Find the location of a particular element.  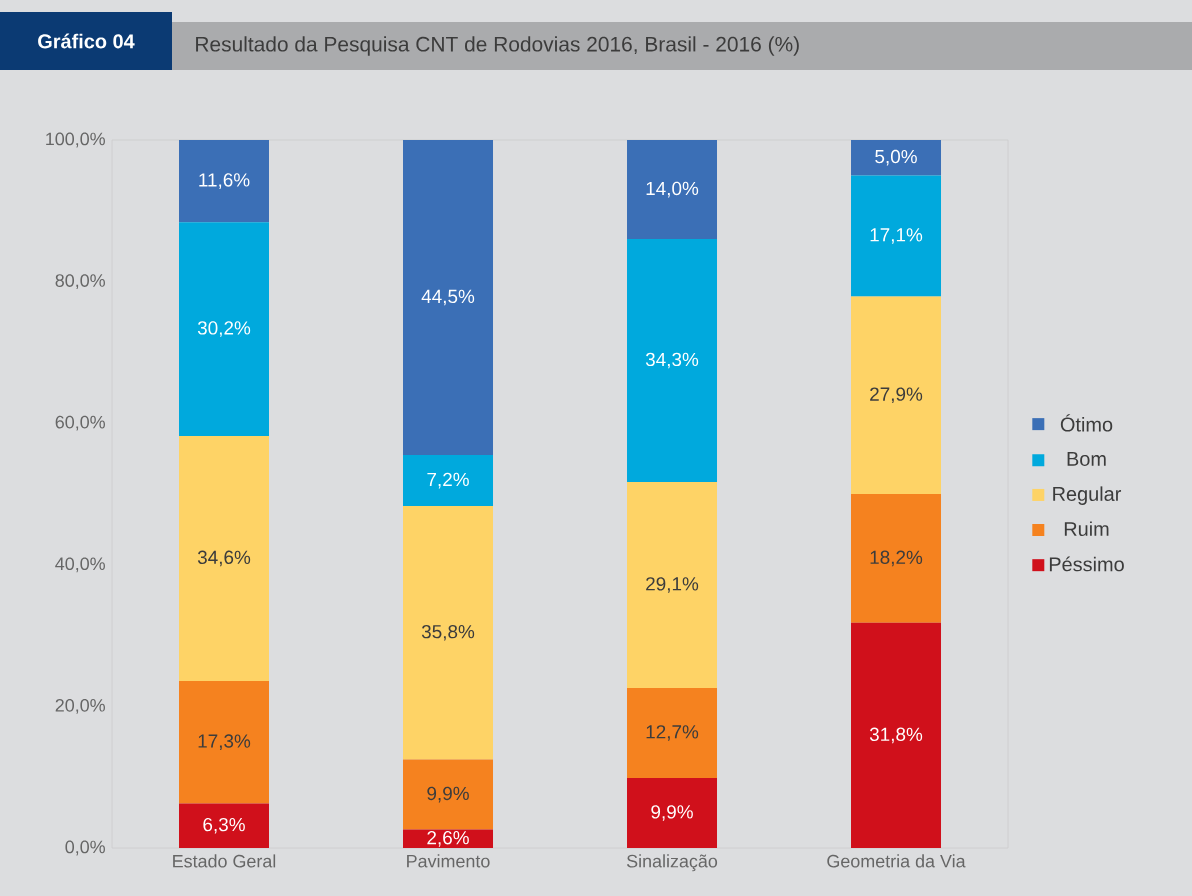

data-label: 17,3% is located at coordinates (224, 742).